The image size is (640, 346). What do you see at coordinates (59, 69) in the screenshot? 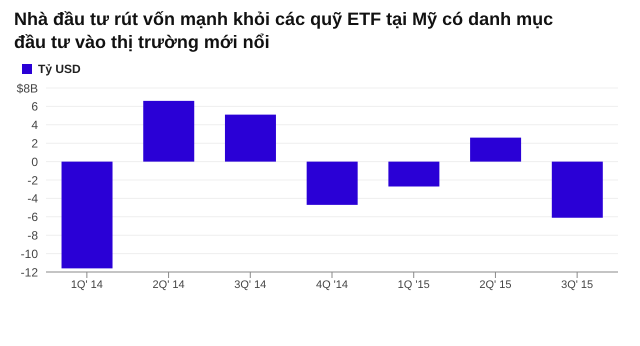
I see `legend-label: Tỷ USD` at bounding box center [59, 69].